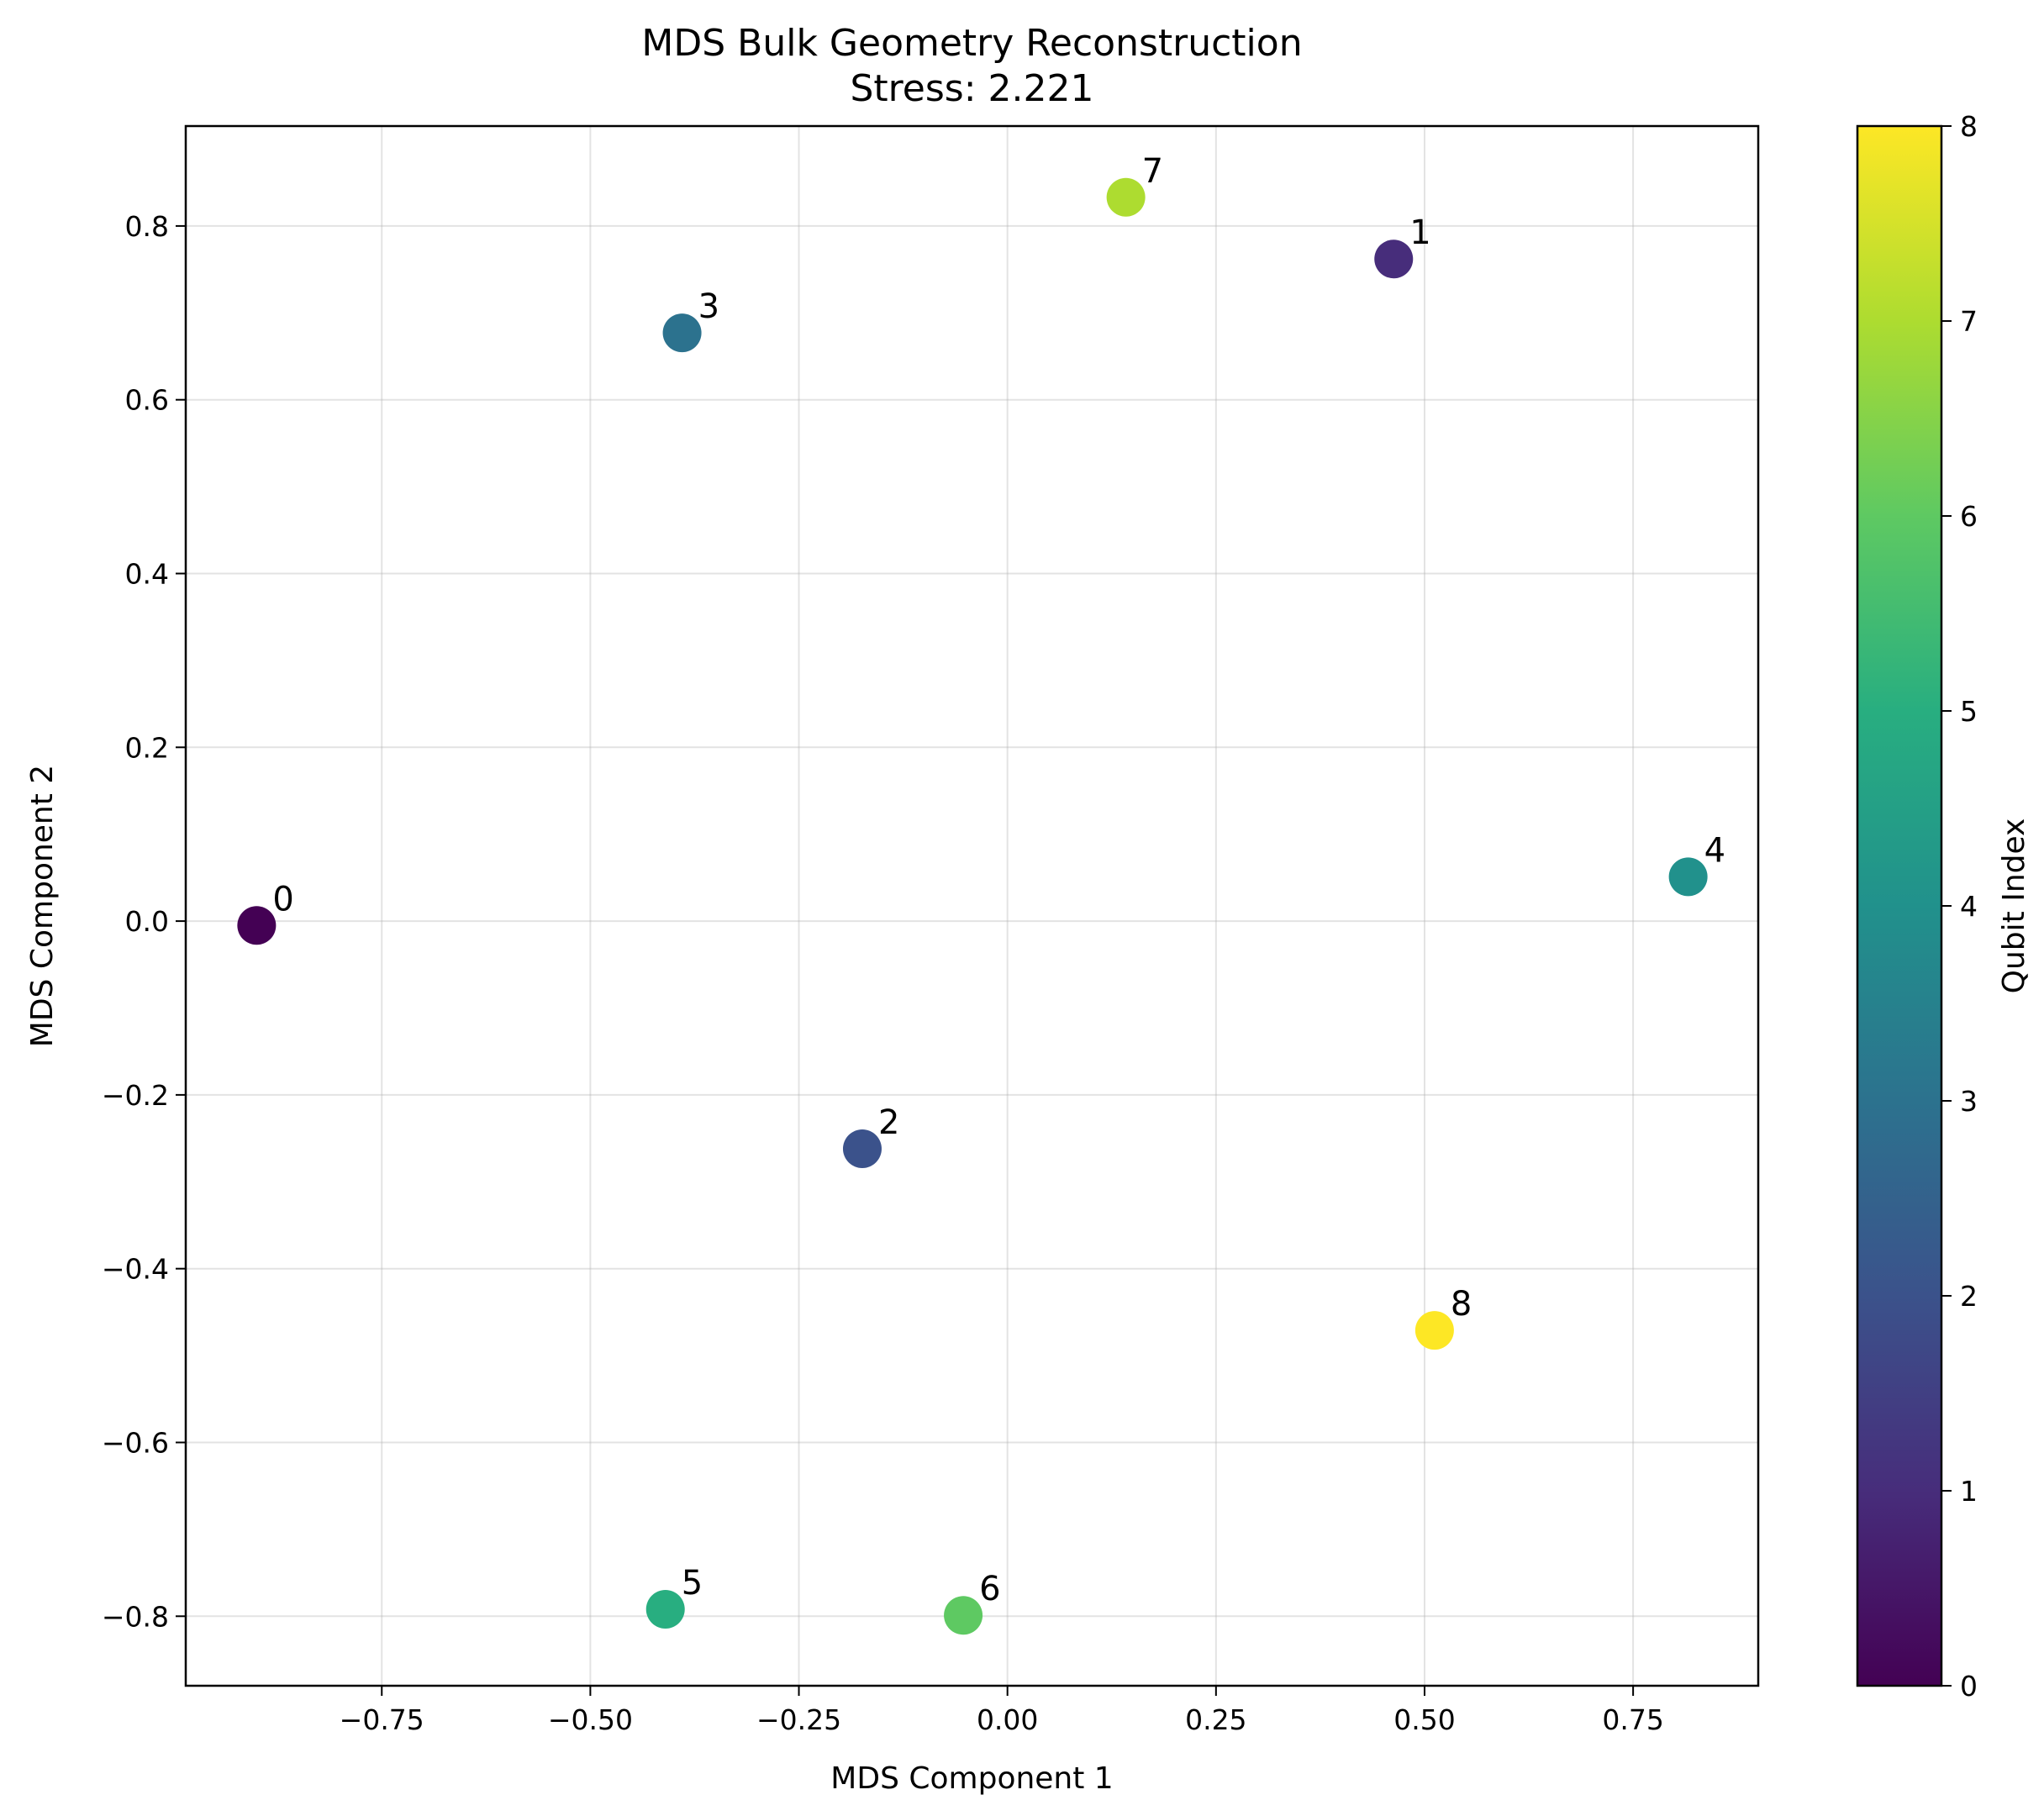  I want to click on point-label: 1, so click(1419, 232).